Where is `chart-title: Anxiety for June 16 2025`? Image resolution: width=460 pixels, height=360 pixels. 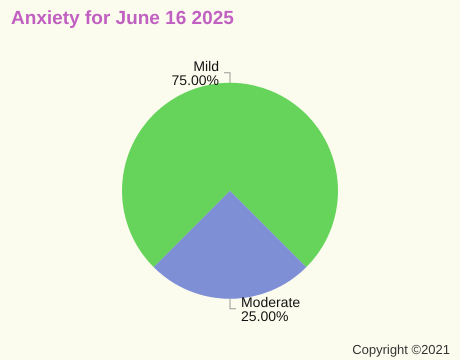 chart-title: Anxiety for June 16 2025 is located at coordinates (122, 18).